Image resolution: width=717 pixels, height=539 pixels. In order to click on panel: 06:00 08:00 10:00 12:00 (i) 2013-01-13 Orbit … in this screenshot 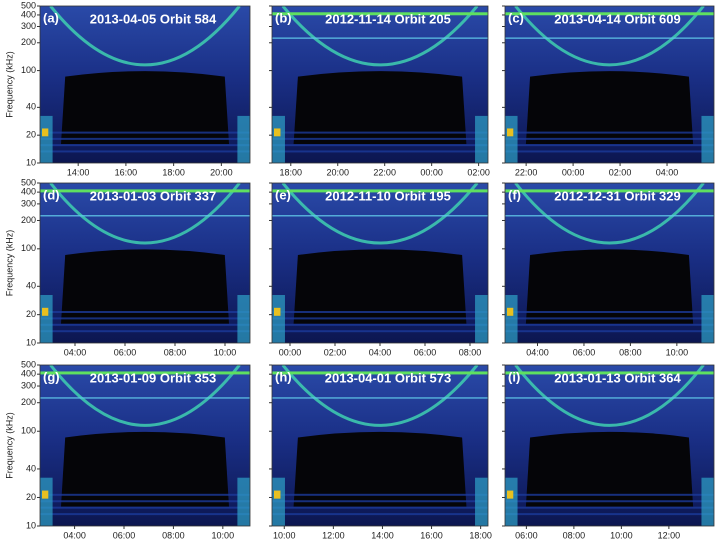, I will do `click(608, 451)`.